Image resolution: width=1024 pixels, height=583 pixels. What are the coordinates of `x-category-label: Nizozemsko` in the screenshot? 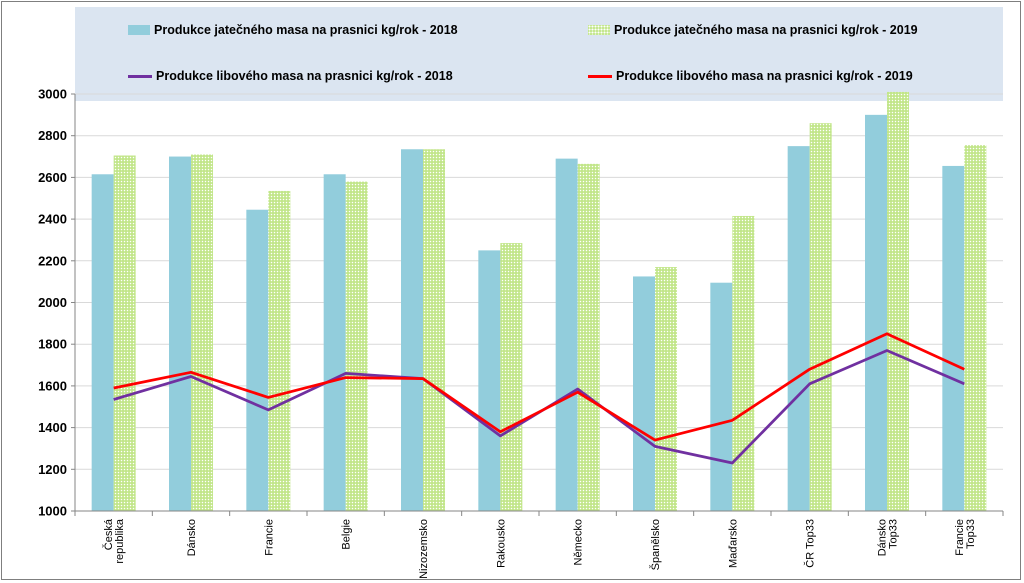 It's located at (424, 549).